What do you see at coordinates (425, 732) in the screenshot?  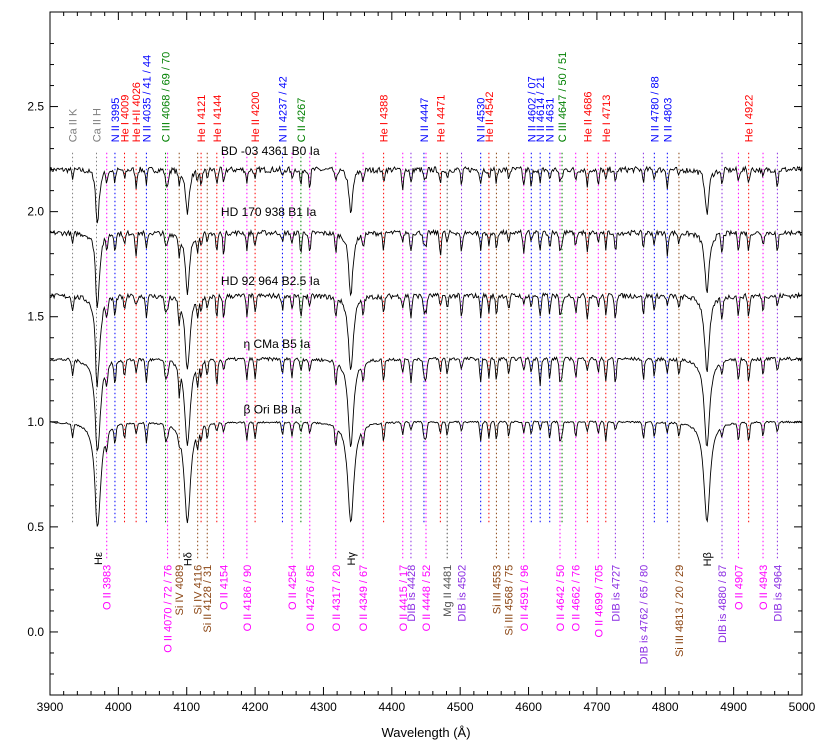 I see `x-axis-title: Wavelength (Å)` at bounding box center [425, 732].